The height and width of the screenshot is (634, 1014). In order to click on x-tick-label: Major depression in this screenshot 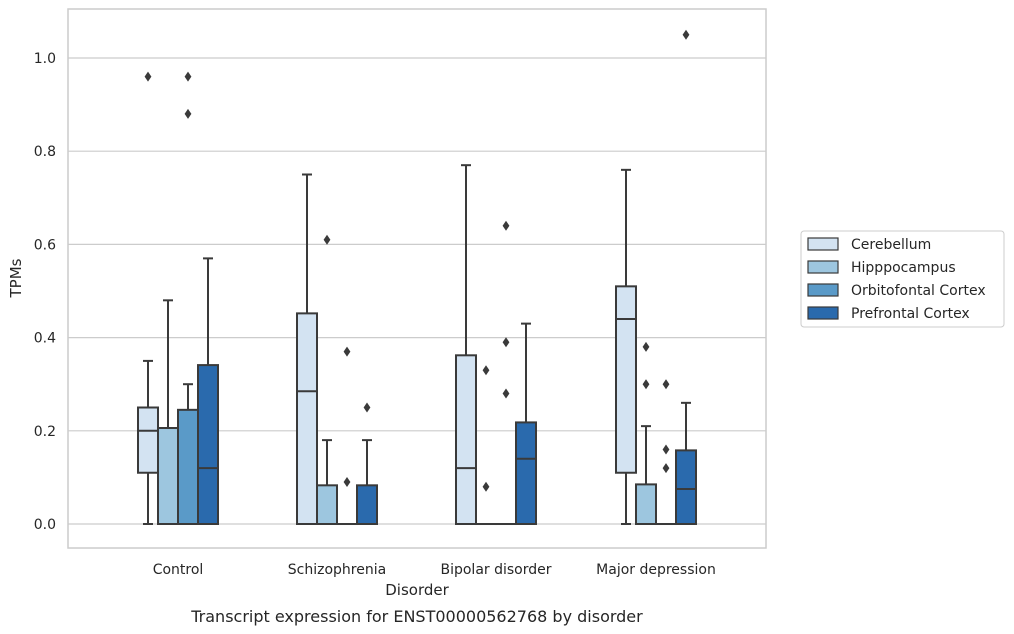, I will do `click(656, 570)`.